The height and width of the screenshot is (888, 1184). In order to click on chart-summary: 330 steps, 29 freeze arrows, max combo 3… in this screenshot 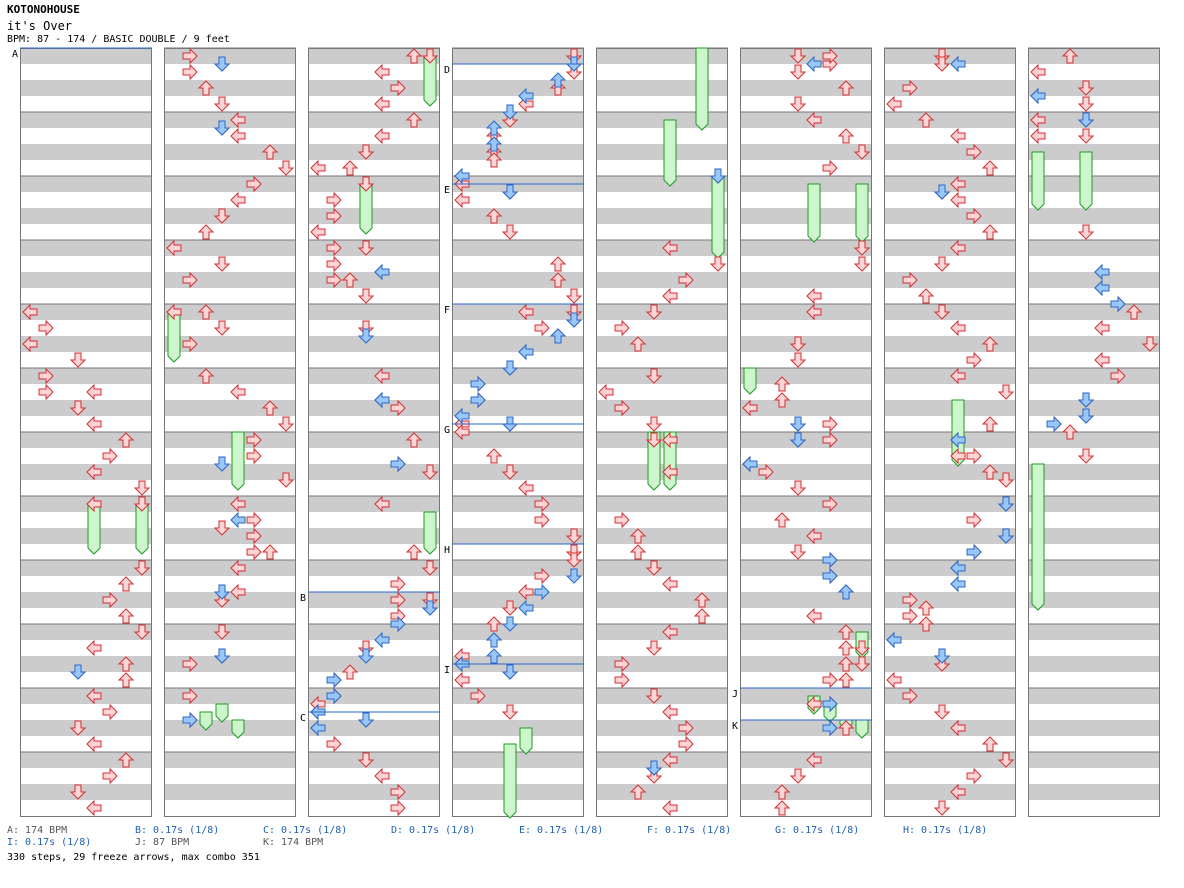, I will do `click(133, 857)`.